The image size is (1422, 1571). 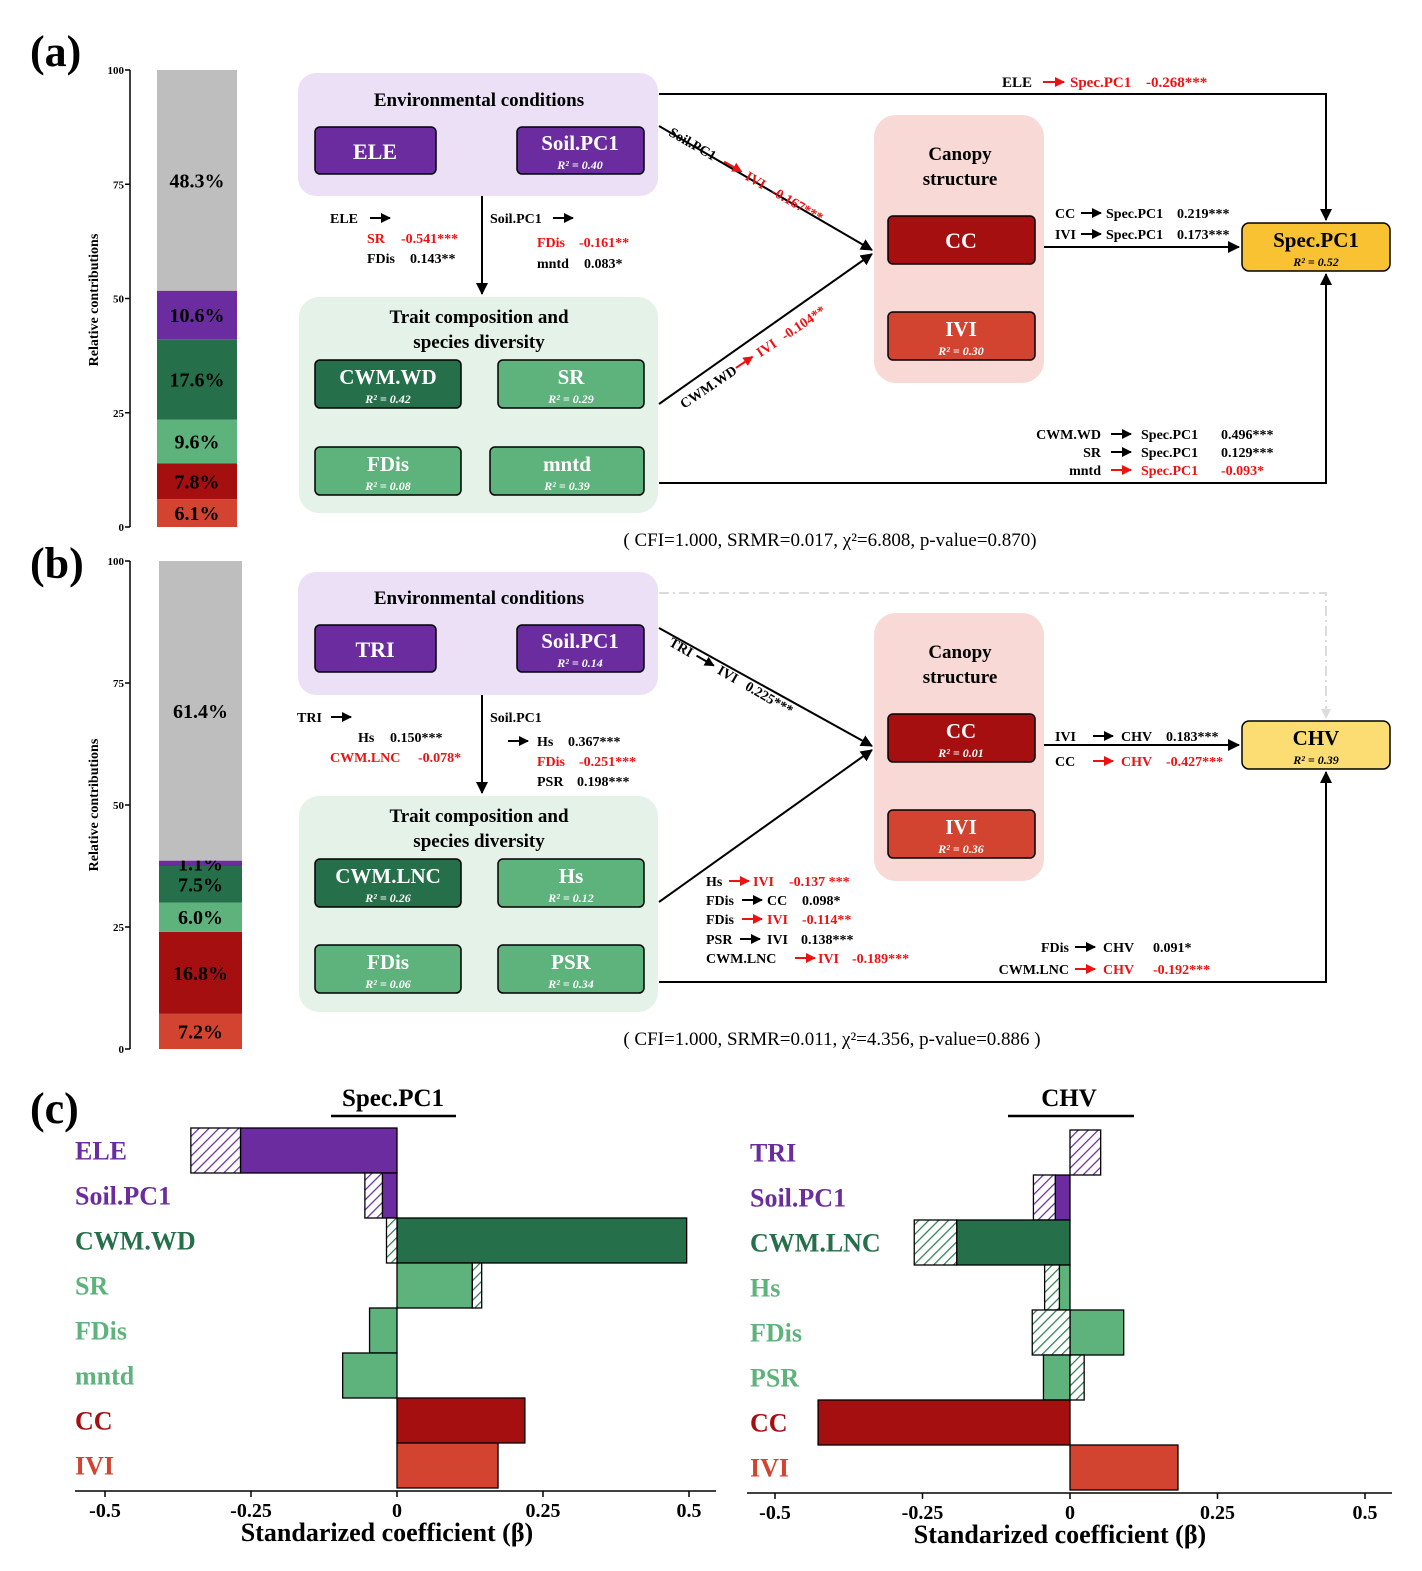 What do you see at coordinates (765, 1288) in the screenshot?
I see `chart-1-category-label: Hs` at bounding box center [765, 1288].